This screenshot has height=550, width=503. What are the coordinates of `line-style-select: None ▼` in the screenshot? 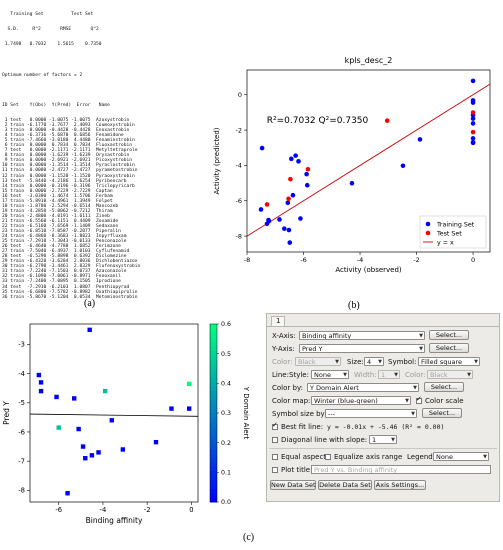 It's located at (330, 374).